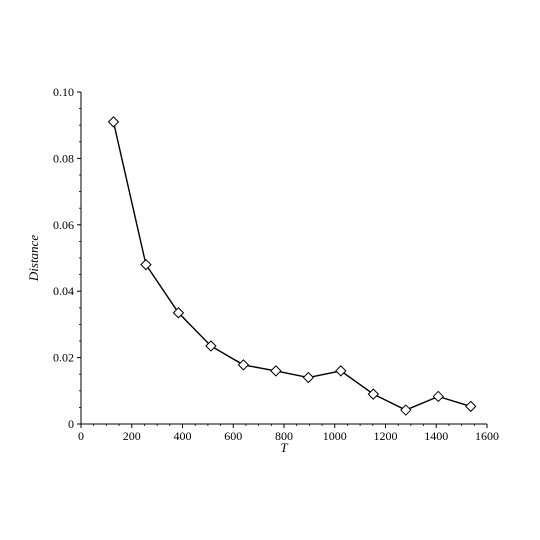 The height and width of the screenshot is (540, 540). Describe the element at coordinates (33, 258) in the screenshot. I see `y-axis-title: Distance` at that location.